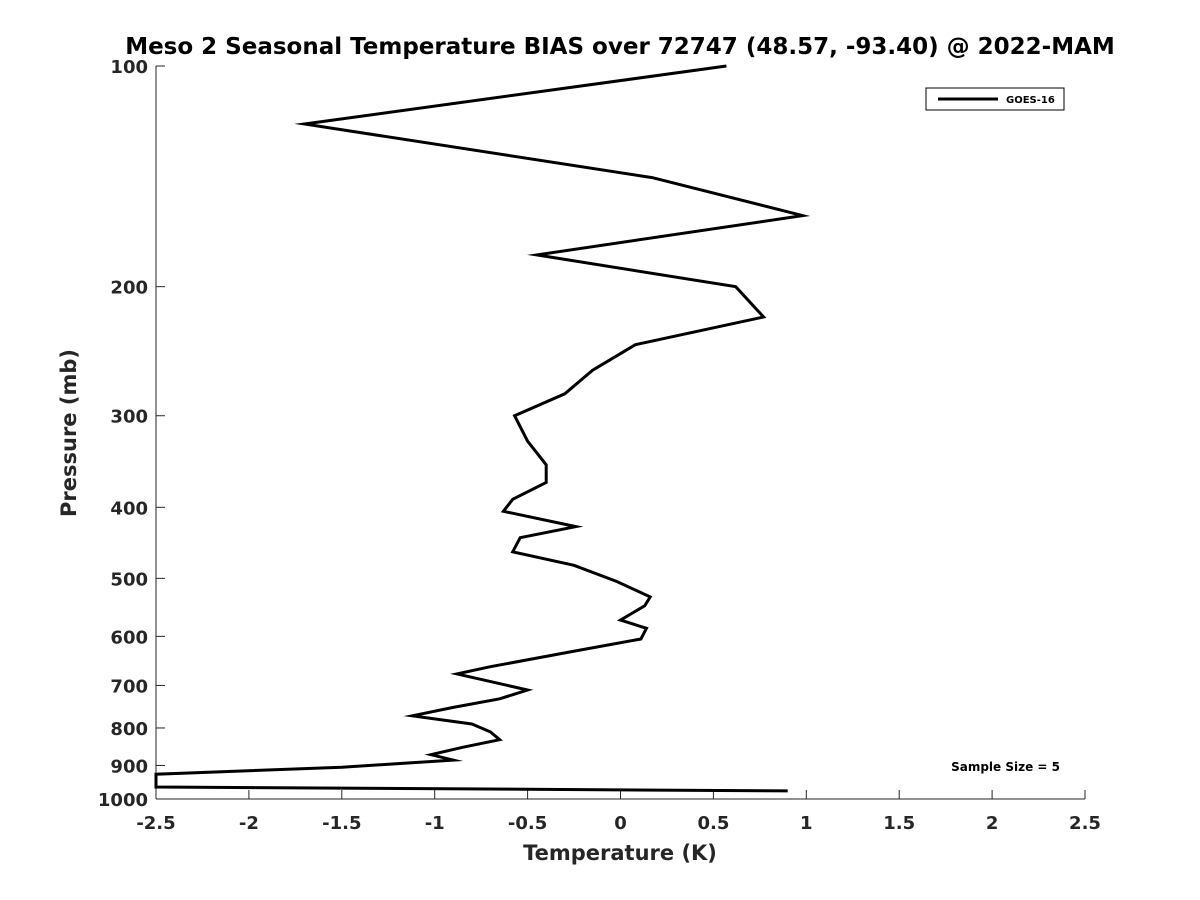 This screenshot has width=1200, height=900. What do you see at coordinates (129, 766) in the screenshot?
I see `y-tick-label: 900` at bounding box center [129, 766].